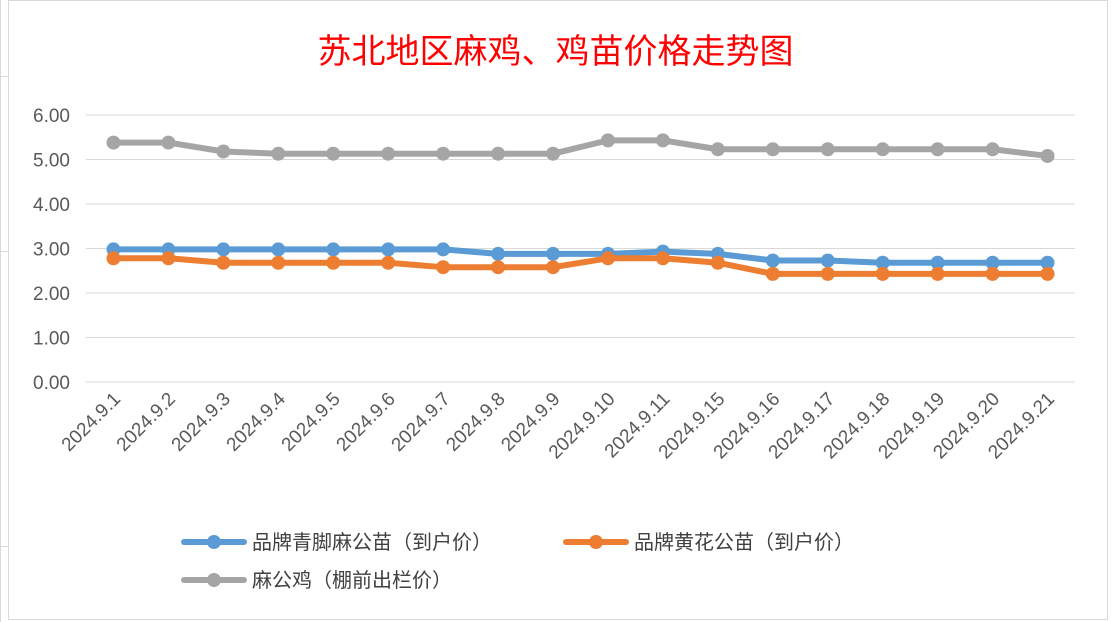  What do you see at coordinates (555, 52) in the screenshot?
I see `chart-title: 苏北地区麻鸡、鸡苗价格走势图` at bounding box center [555, 52].